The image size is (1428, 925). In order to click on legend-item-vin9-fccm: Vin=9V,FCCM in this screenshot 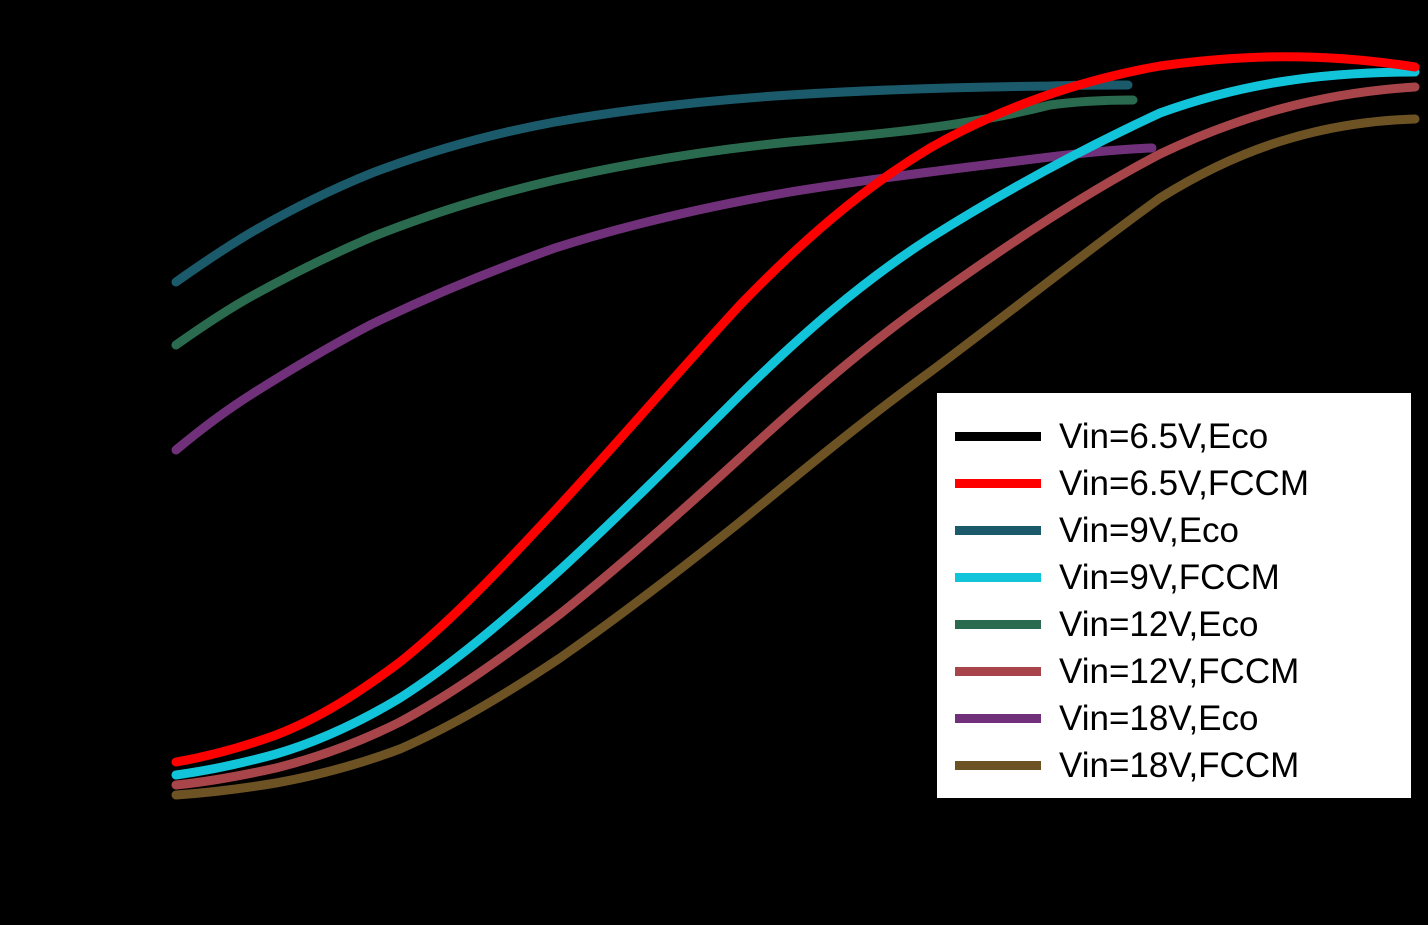, I will do `click(1176, 577)`.